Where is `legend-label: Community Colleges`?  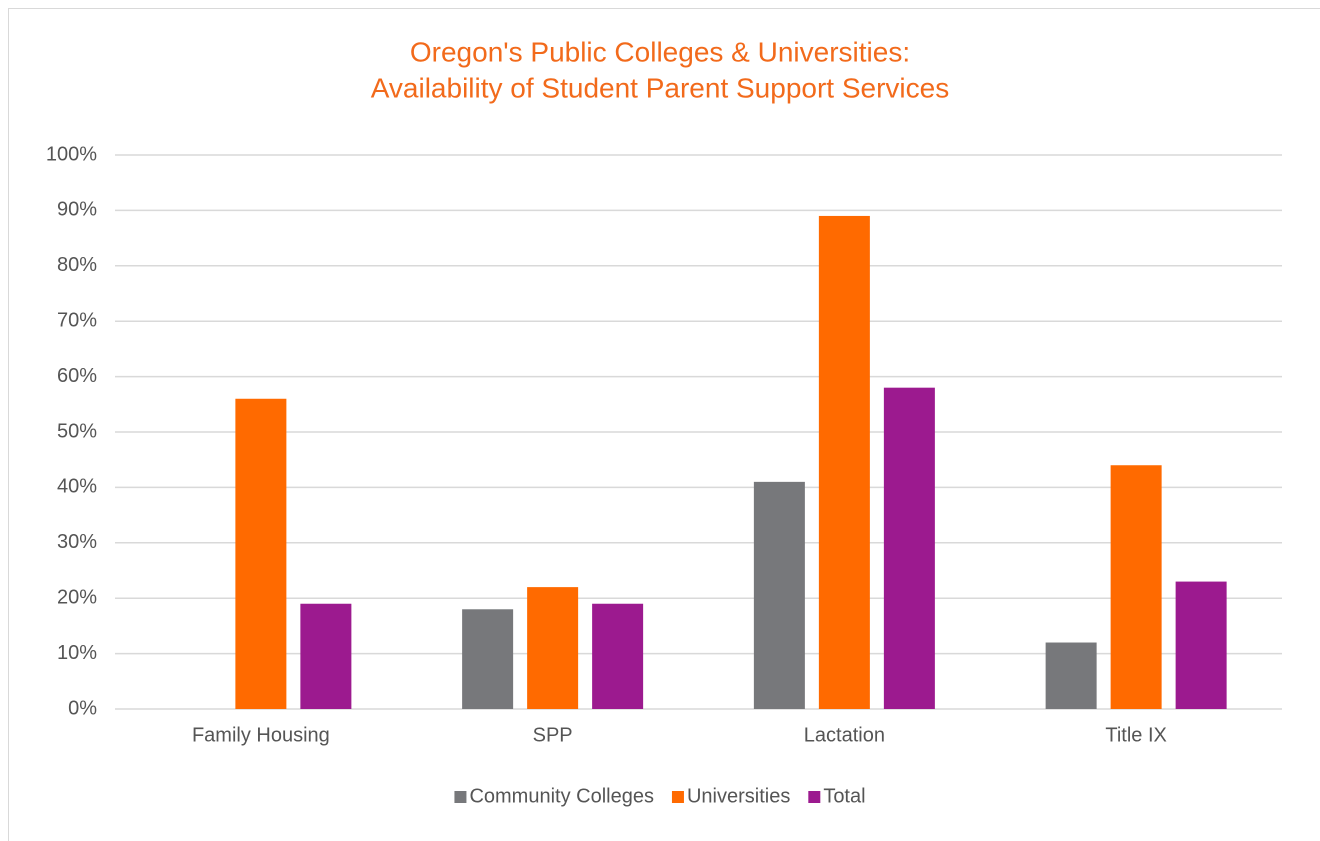 legend-label: Community Colleges is located at coordinates (561, 796).